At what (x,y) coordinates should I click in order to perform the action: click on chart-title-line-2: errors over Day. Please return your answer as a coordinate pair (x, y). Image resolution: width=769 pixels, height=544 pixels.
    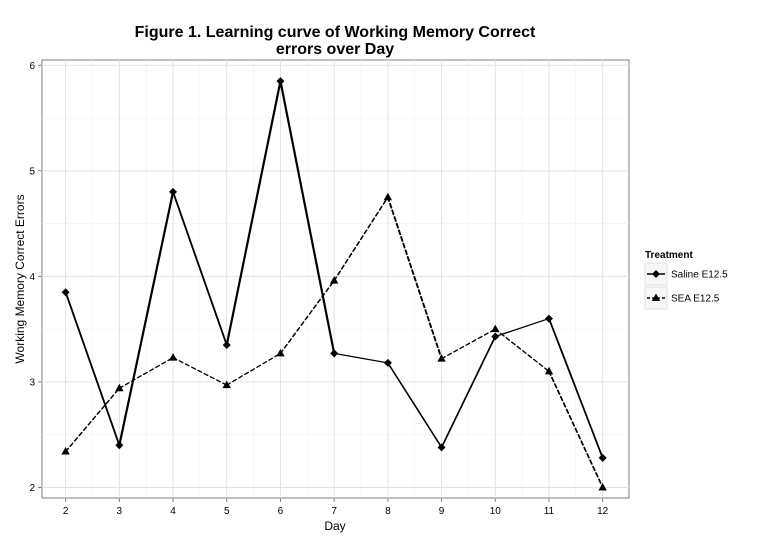
    Looking at the image, I should click on (335, 49).